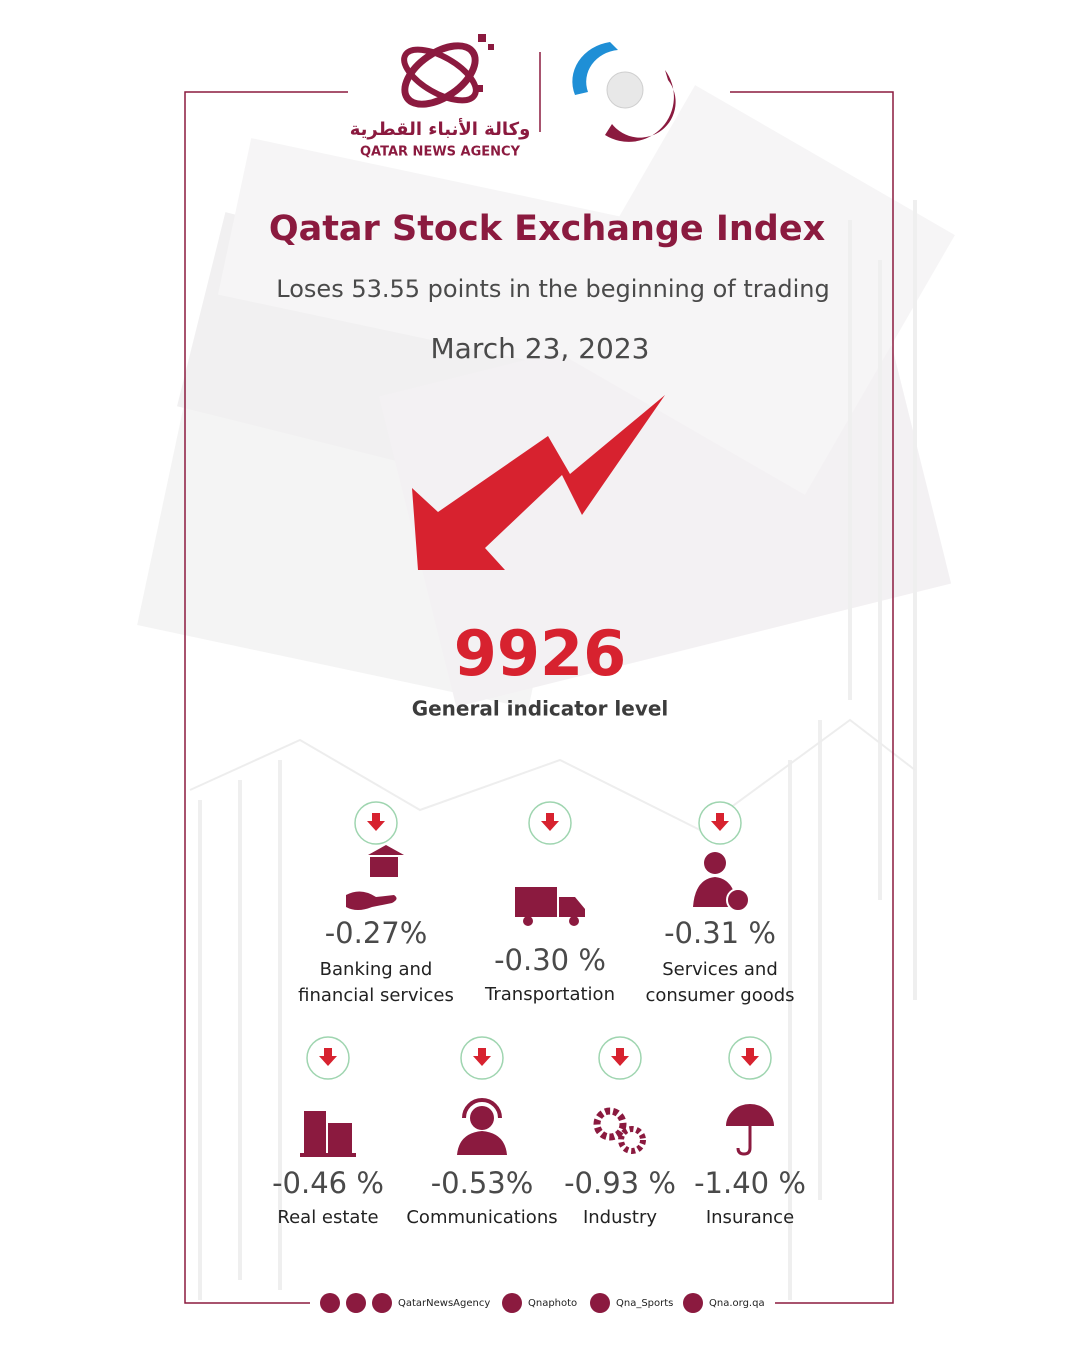  Describe the element at coordinates (552, 1303) in the screenshot. I see `footer-handle: Qnaphoto` at that location.